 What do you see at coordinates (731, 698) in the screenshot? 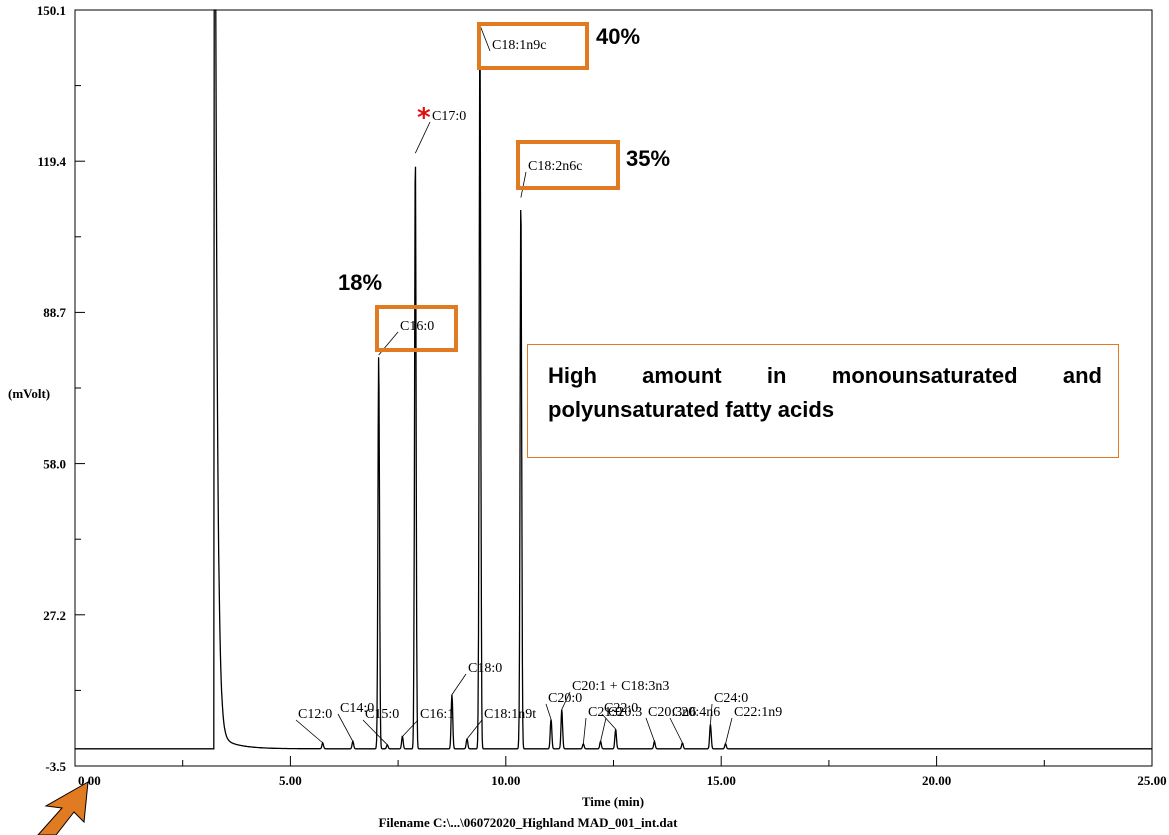
I see `peak-label-C24-0: C24:0` at bounding box center [731, 698].